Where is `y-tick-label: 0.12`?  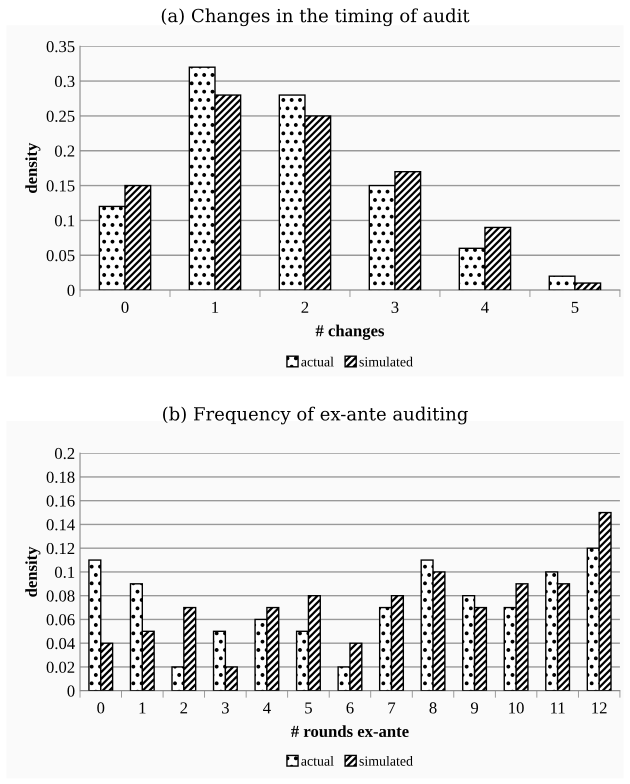 y-tick-label: 0.12 is located at coordinates (60, 548).